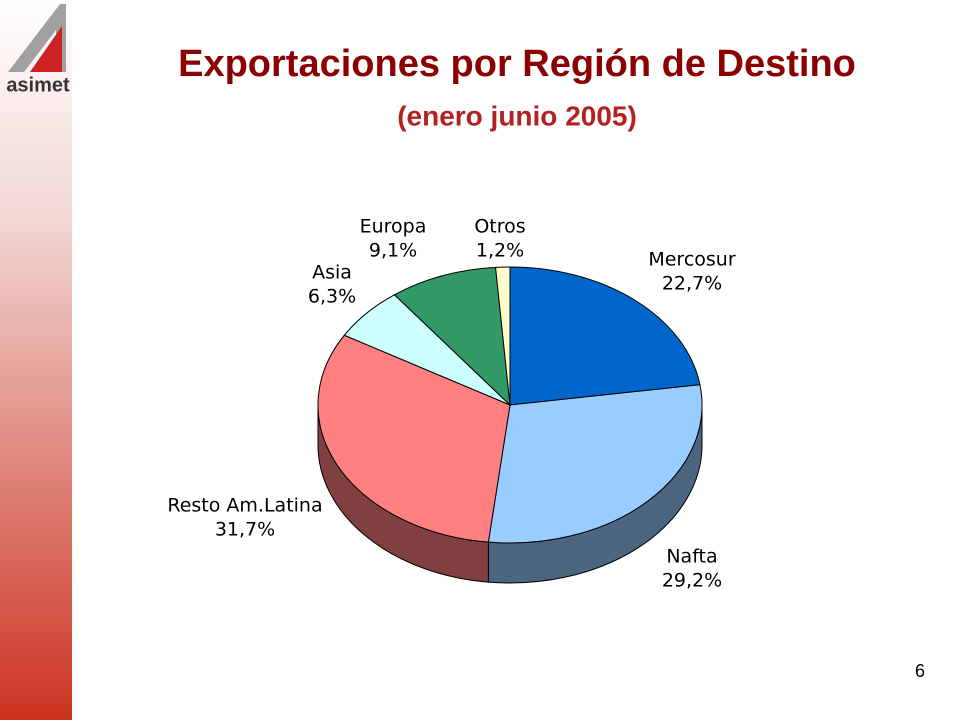  Describe the element at coordinates (517, 115) in the screenshot. I see `subtitle: (enero junio 2005)` at that location.